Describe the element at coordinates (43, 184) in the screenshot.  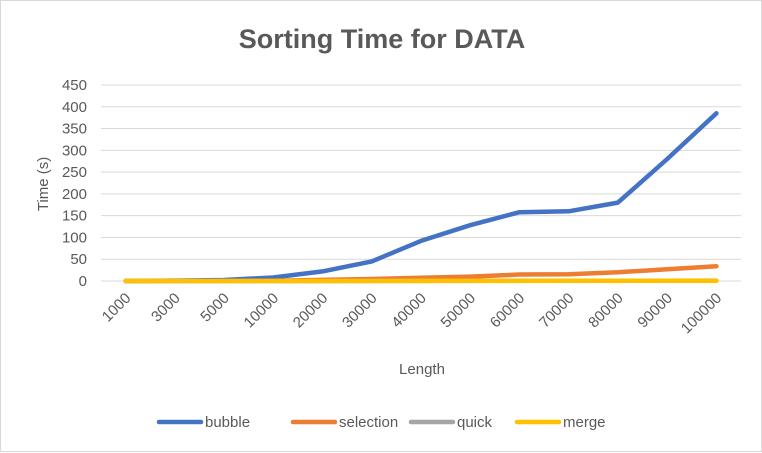
I see `y-axis-label: Time (s)` at that location.